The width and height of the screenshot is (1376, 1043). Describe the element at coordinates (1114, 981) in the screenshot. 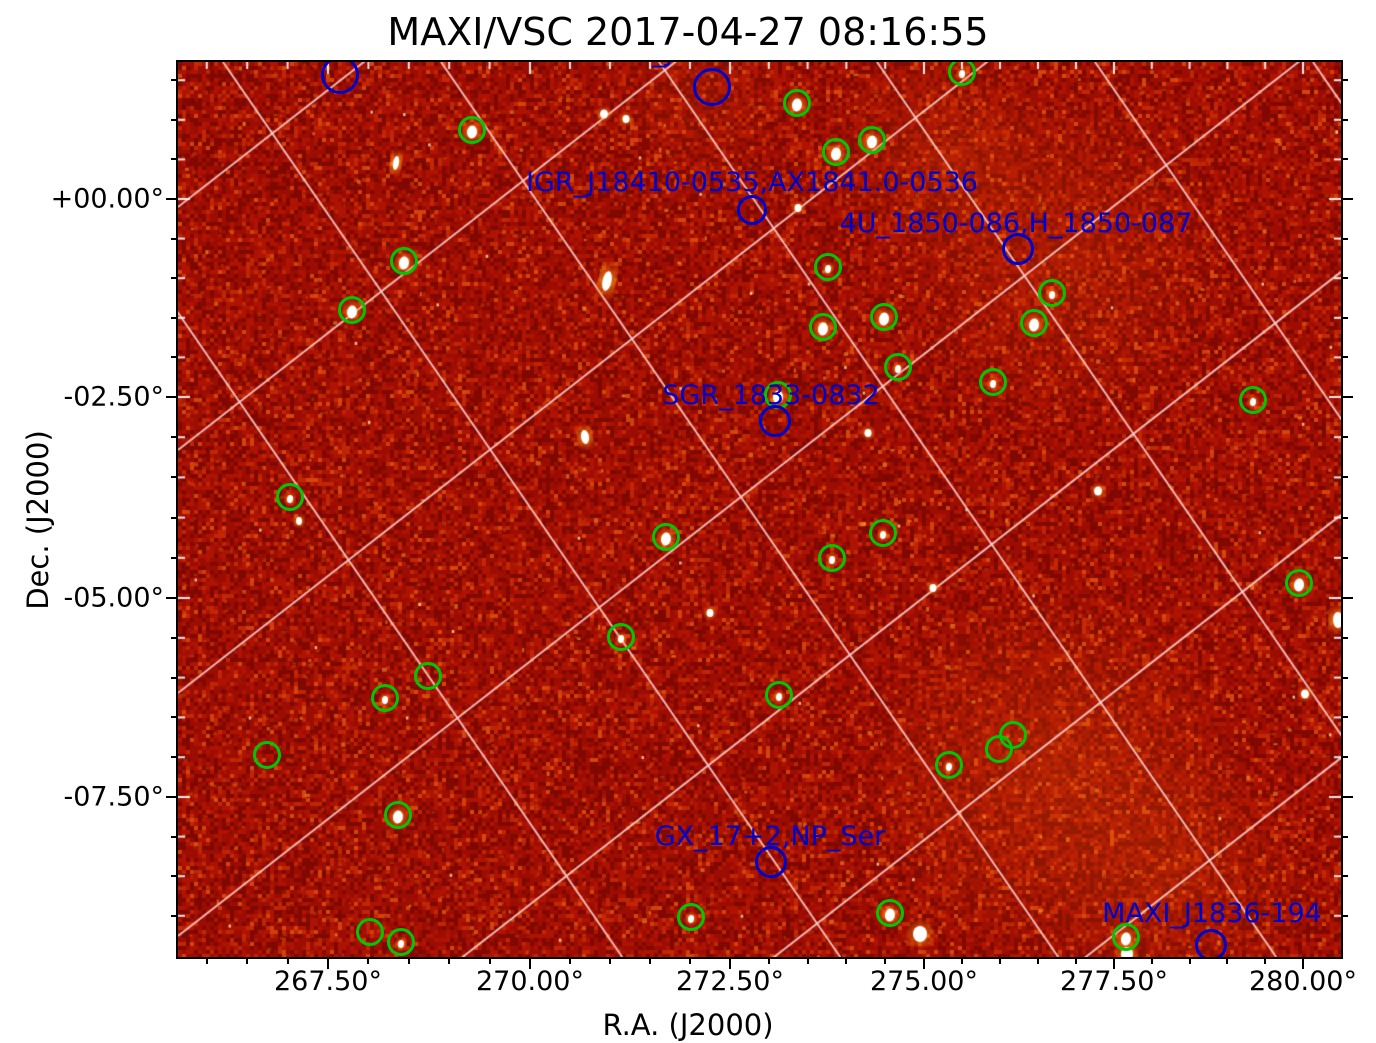

I see `x-tick-label: 277.50°` at that location.